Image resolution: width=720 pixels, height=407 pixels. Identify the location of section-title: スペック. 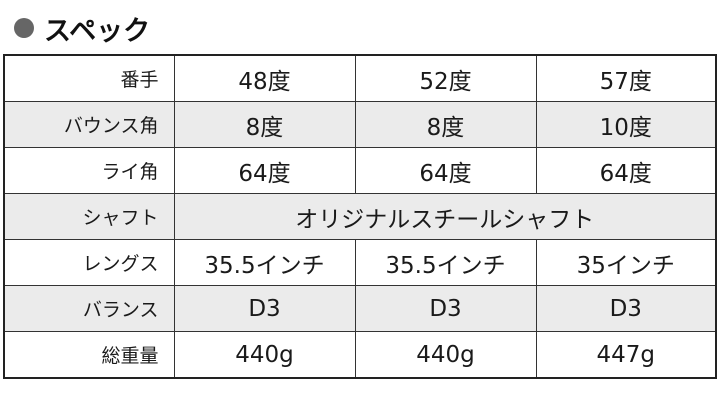
(97, 31).